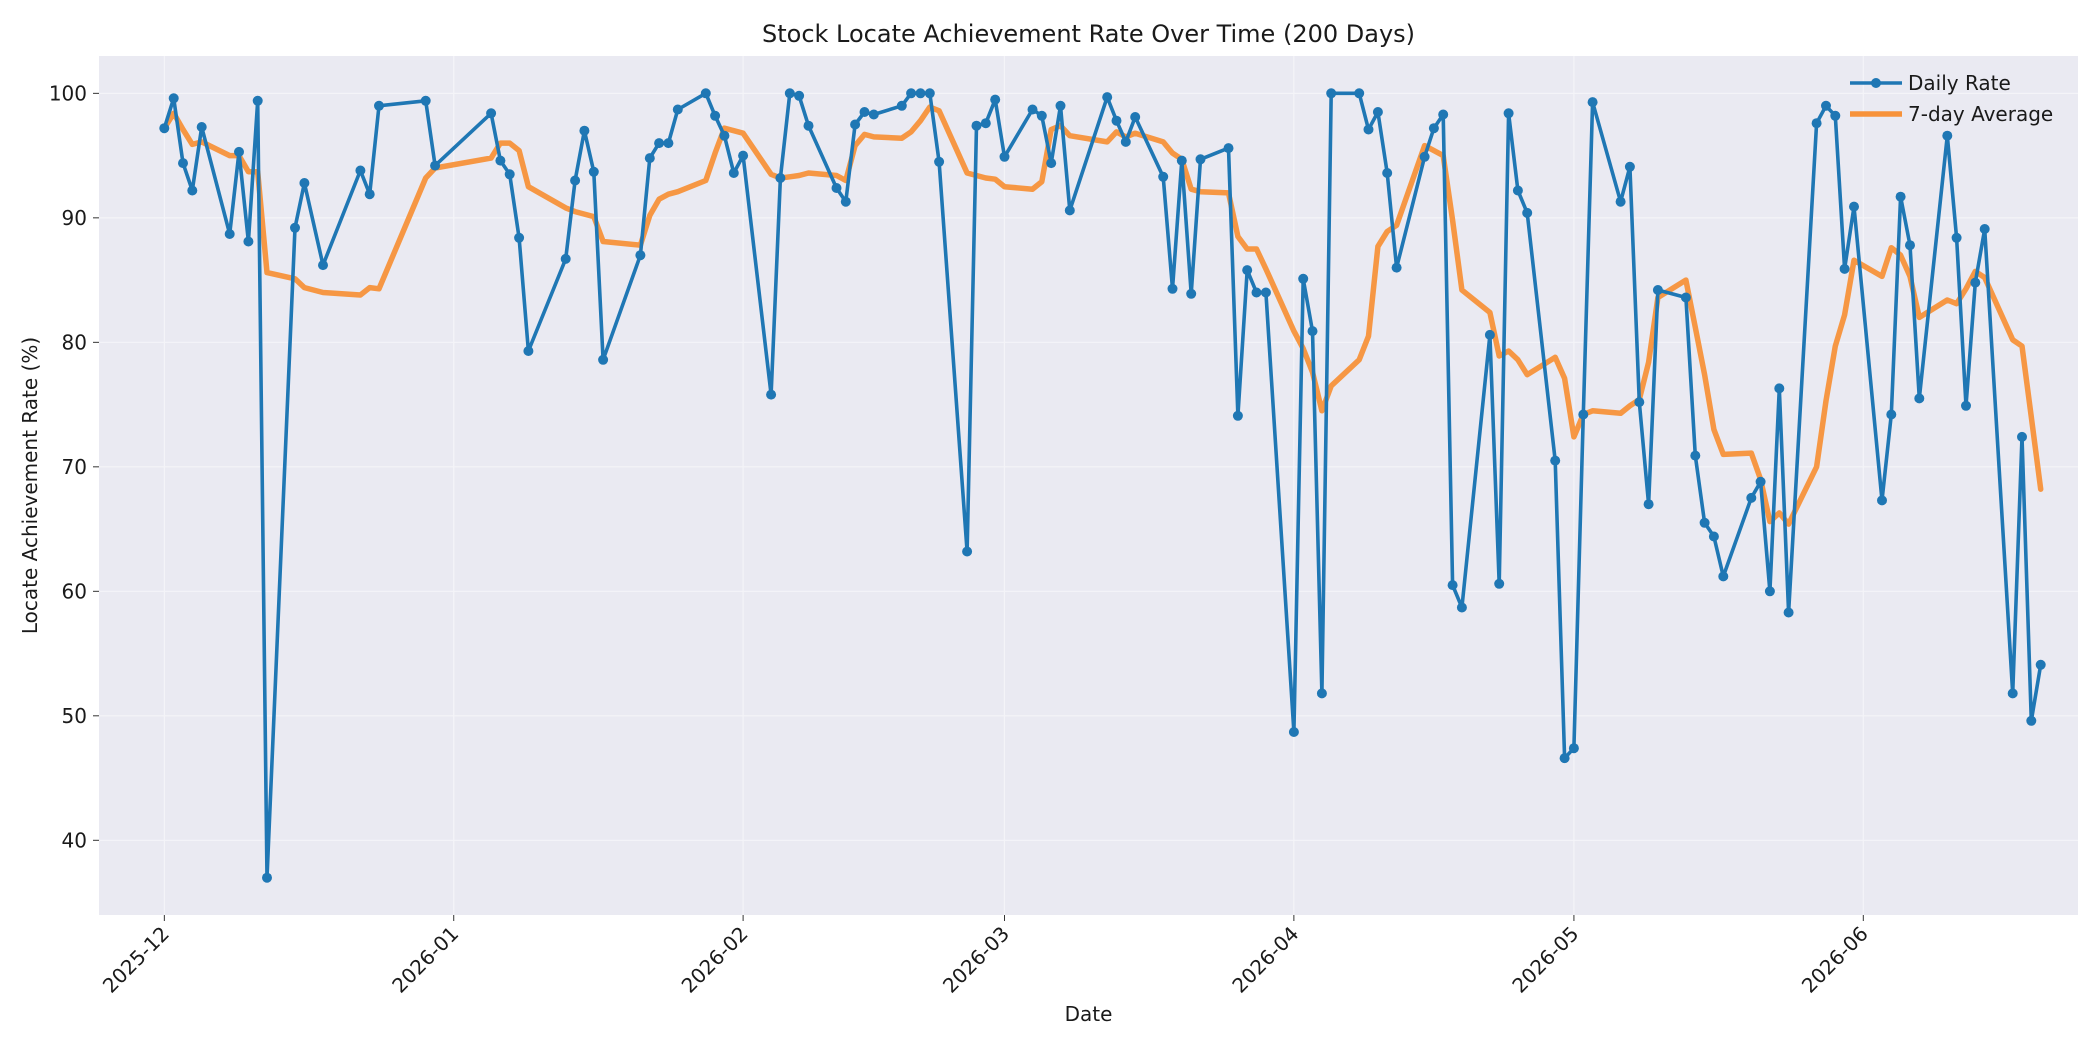 The width and height of the screenshot is (2100, 1050). What do you see at coordinates (1959, 83) in the screenshot?
I see `legend-label-daily-rate: Daily Rate` at bounding box center [1959, 83].